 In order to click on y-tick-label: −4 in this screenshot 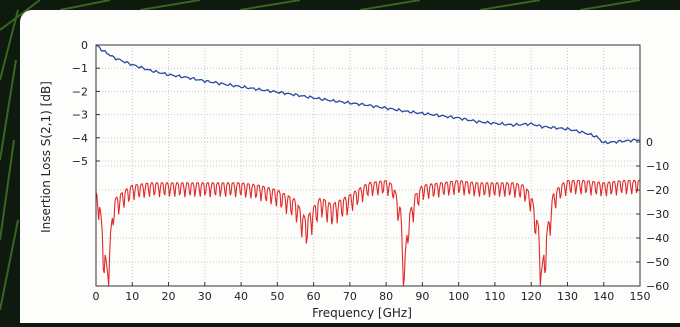, I will do `click(80, 138)`.